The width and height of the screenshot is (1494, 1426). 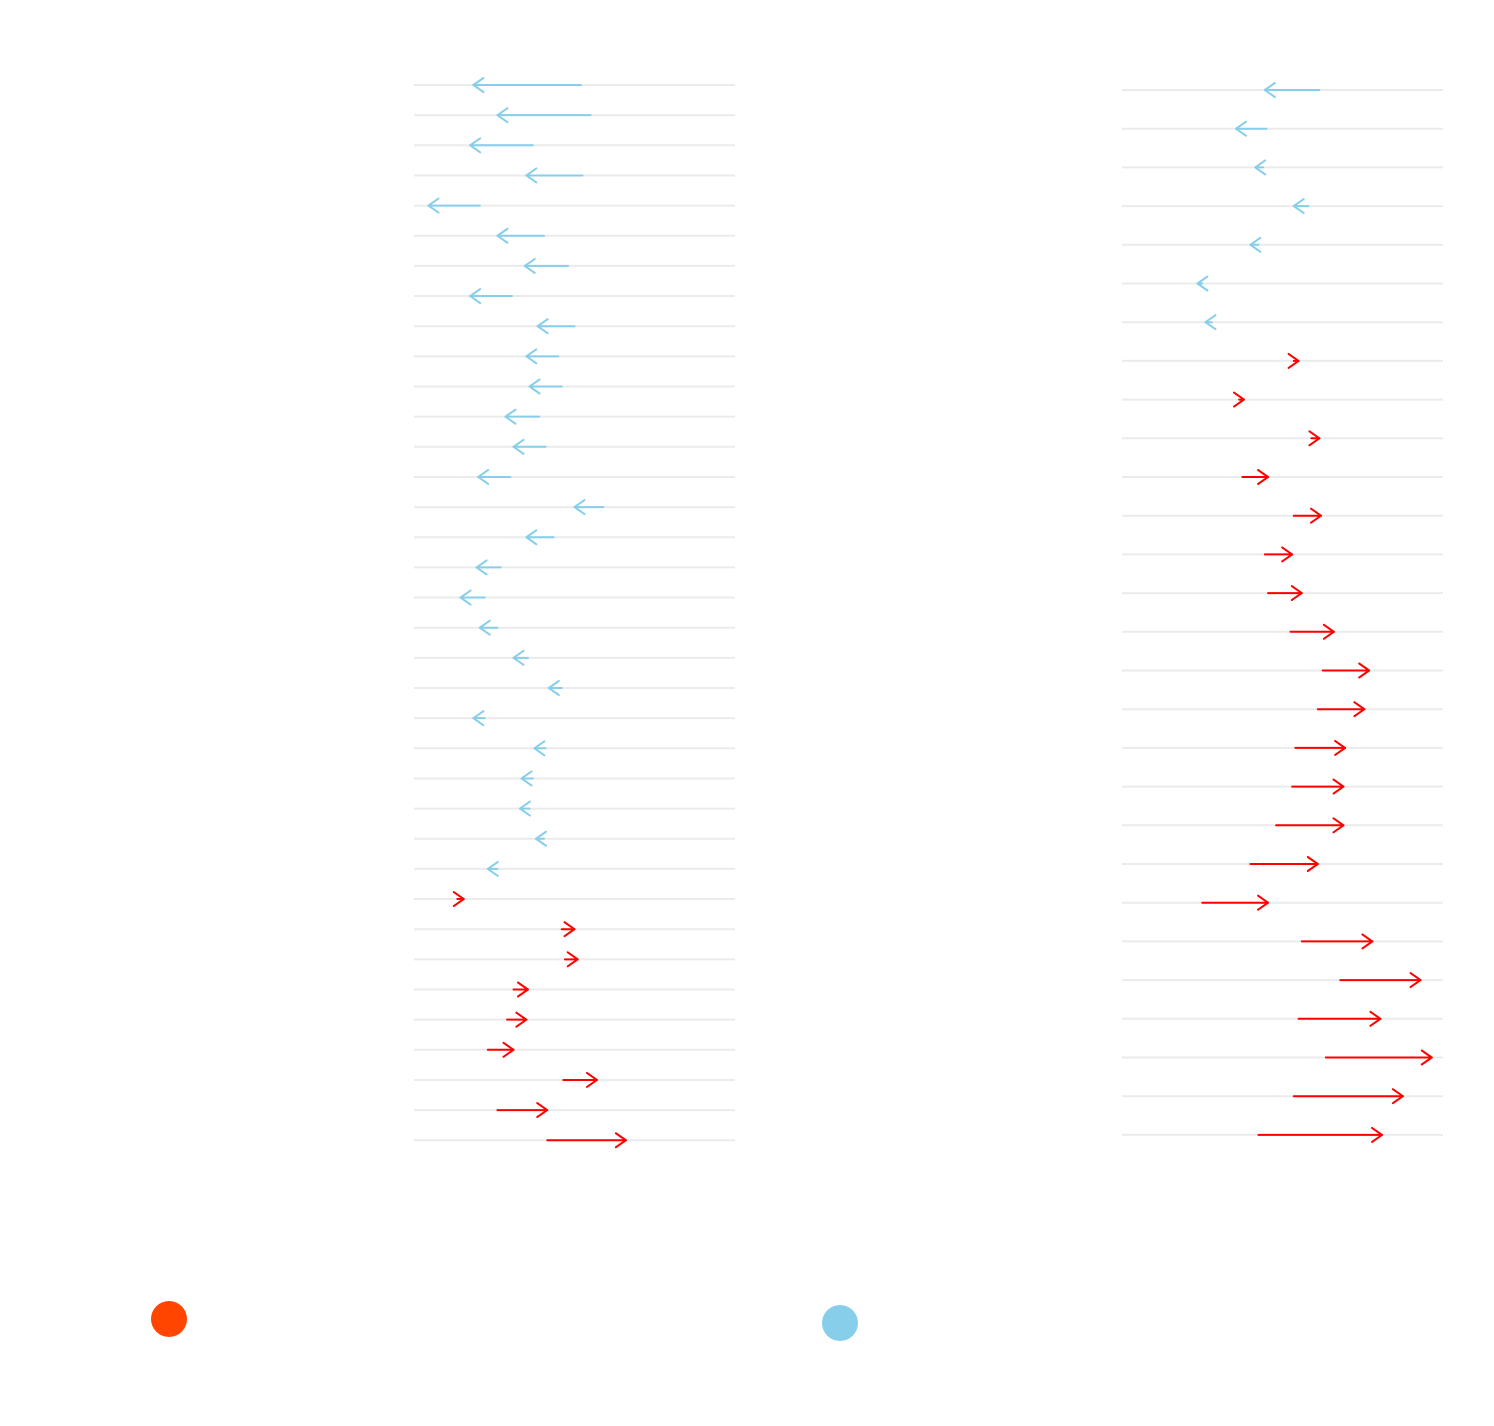 What do you see at coordinates (840, 1323) in the screenshot?
I see `legend-blue-circle-icon` at bounding box center [840, 1323].